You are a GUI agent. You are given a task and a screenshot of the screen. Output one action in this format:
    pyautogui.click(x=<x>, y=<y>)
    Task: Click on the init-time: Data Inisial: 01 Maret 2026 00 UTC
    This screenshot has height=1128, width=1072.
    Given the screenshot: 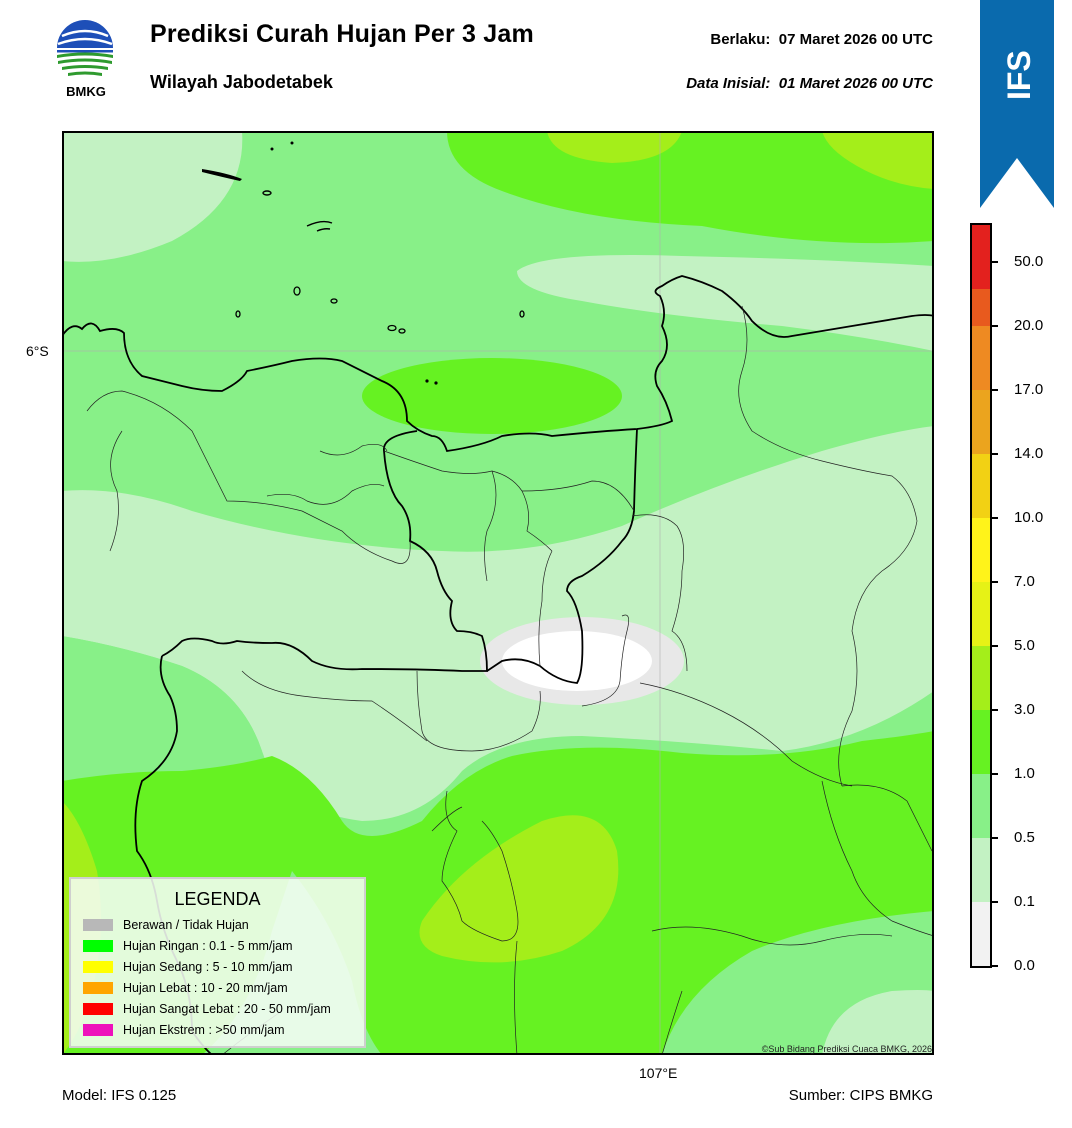 What is the action you would take?
    pyautogui.click(x=809, y=83)
    